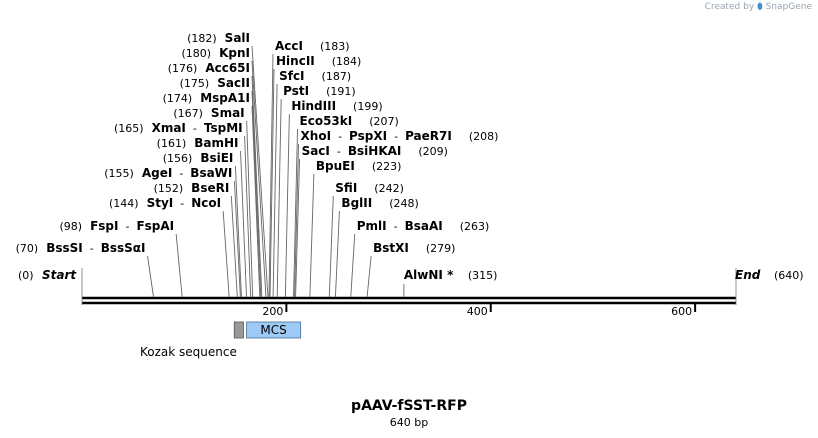 This screenshot has height=438, width=818. I want to click on enzyme-site: (161) BamHI, so click(202, 217).